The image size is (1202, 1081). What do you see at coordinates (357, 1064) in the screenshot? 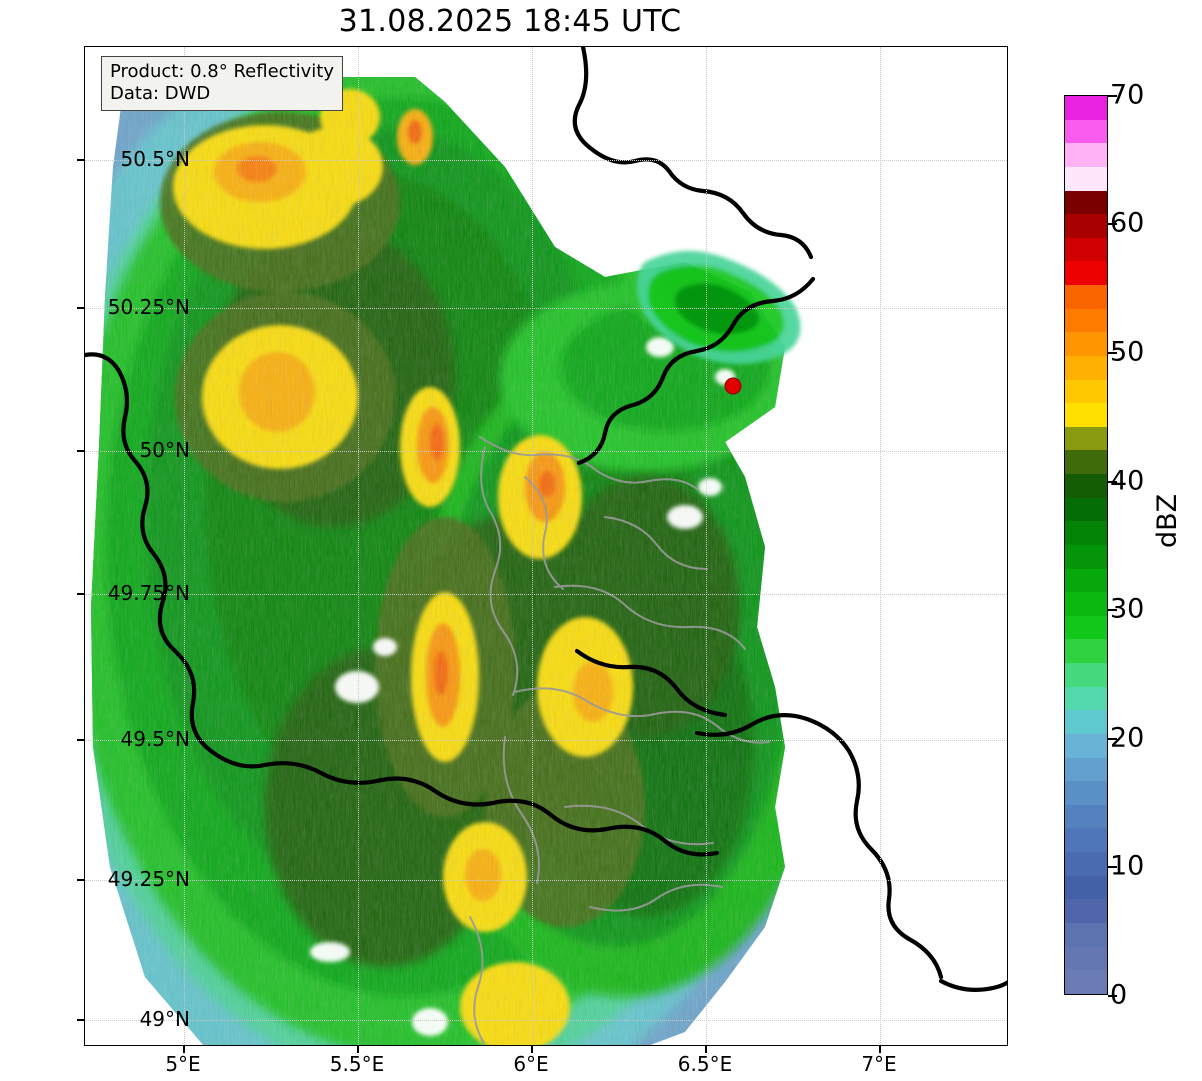
I see `xtick-label: 5.5°E` at bounding box center [357, 1064].